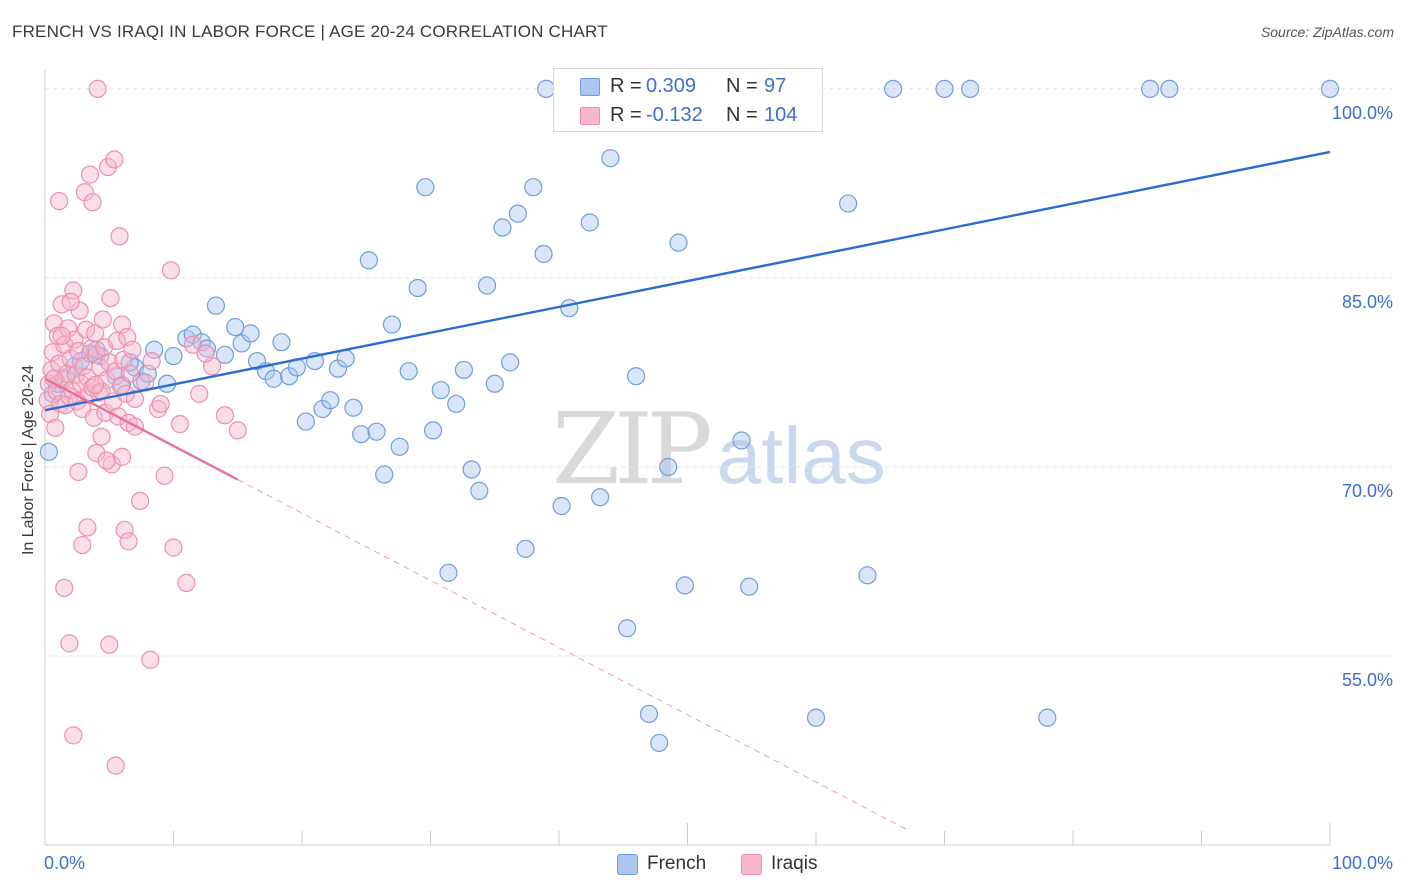  Describe the element at coordinates (1362, 863) in the screenshot. I see `x-tick-label: 100.0%` at that location.